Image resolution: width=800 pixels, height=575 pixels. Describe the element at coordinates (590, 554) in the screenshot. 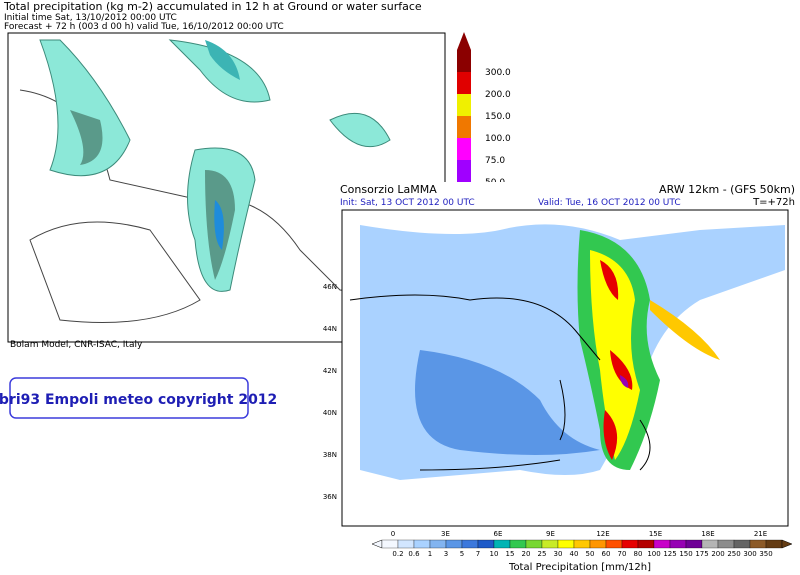

I see `colorbar-label: 50` at that location.